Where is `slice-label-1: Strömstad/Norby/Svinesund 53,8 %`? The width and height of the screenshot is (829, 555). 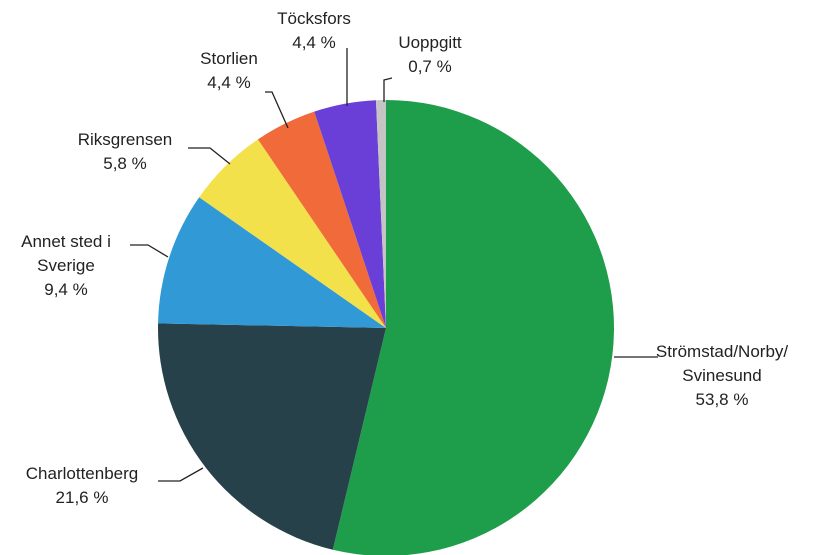 slice-label-1: Strömstad/Norby/Svinesund 53,8 % is located at coordinates (722, 375).